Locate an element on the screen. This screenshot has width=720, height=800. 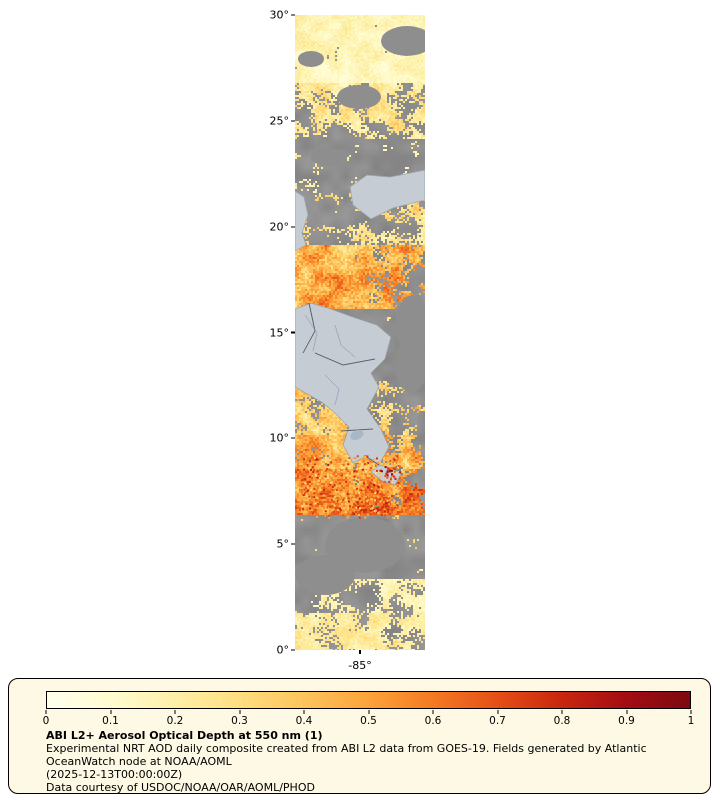
lat-tick: 20° is located at coordinates (282, 226).